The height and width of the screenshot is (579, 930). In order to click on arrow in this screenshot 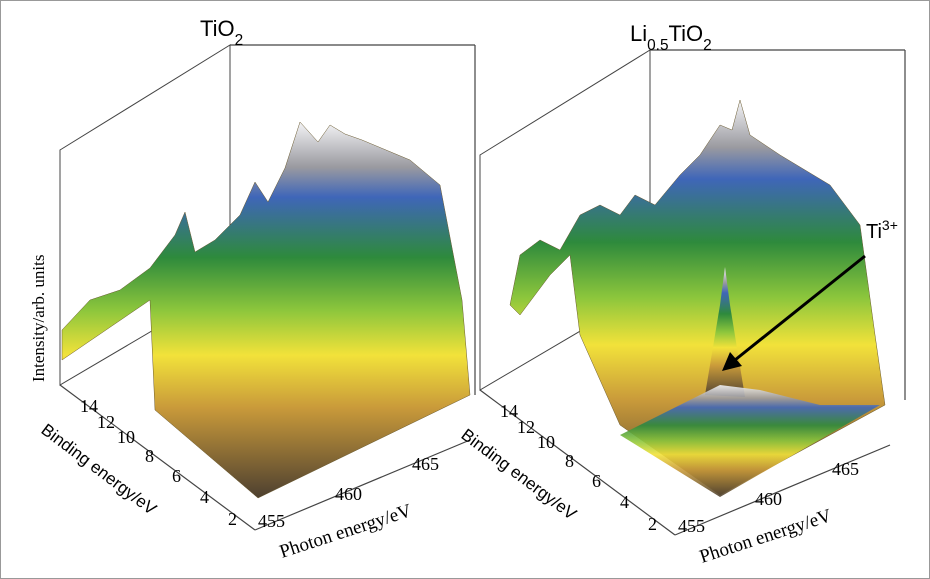, I will do `click(800, 308)`.